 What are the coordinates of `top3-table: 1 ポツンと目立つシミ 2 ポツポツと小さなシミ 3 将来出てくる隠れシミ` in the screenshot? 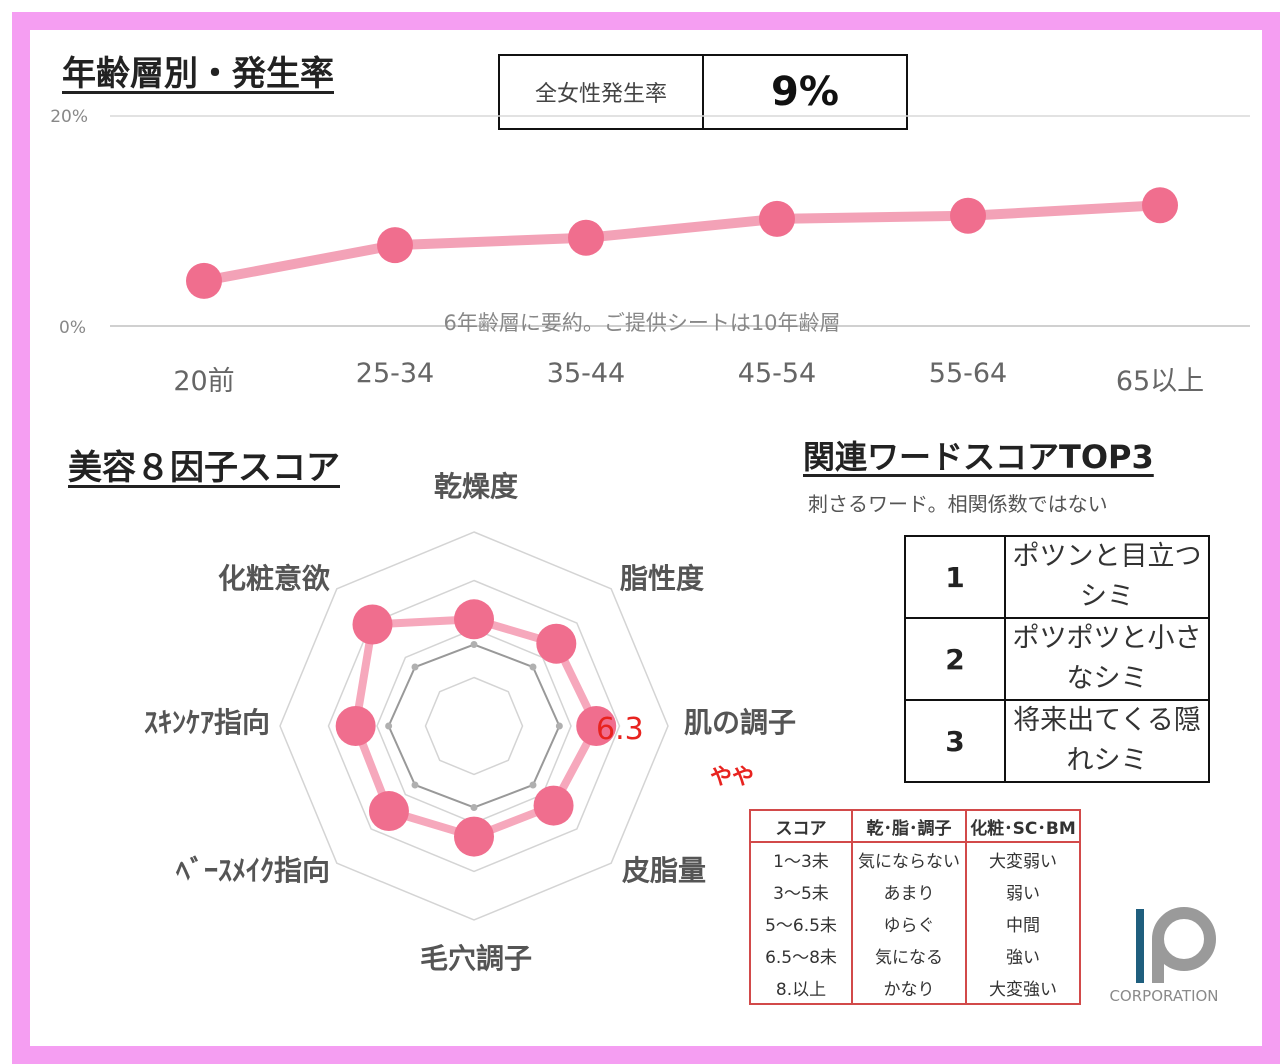 It's located at (1057, 659).